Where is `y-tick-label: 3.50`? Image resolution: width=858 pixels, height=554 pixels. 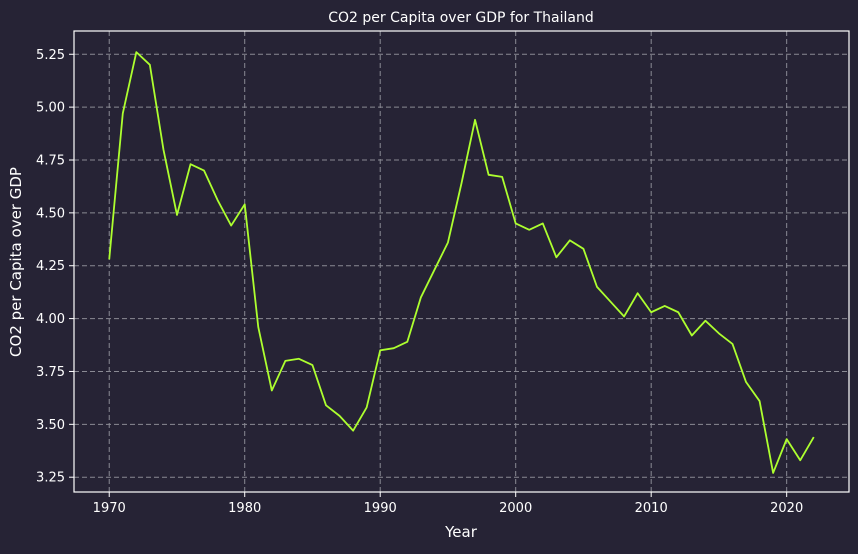 y-tick-label: 3.50 is located at coordinates (50, 425).